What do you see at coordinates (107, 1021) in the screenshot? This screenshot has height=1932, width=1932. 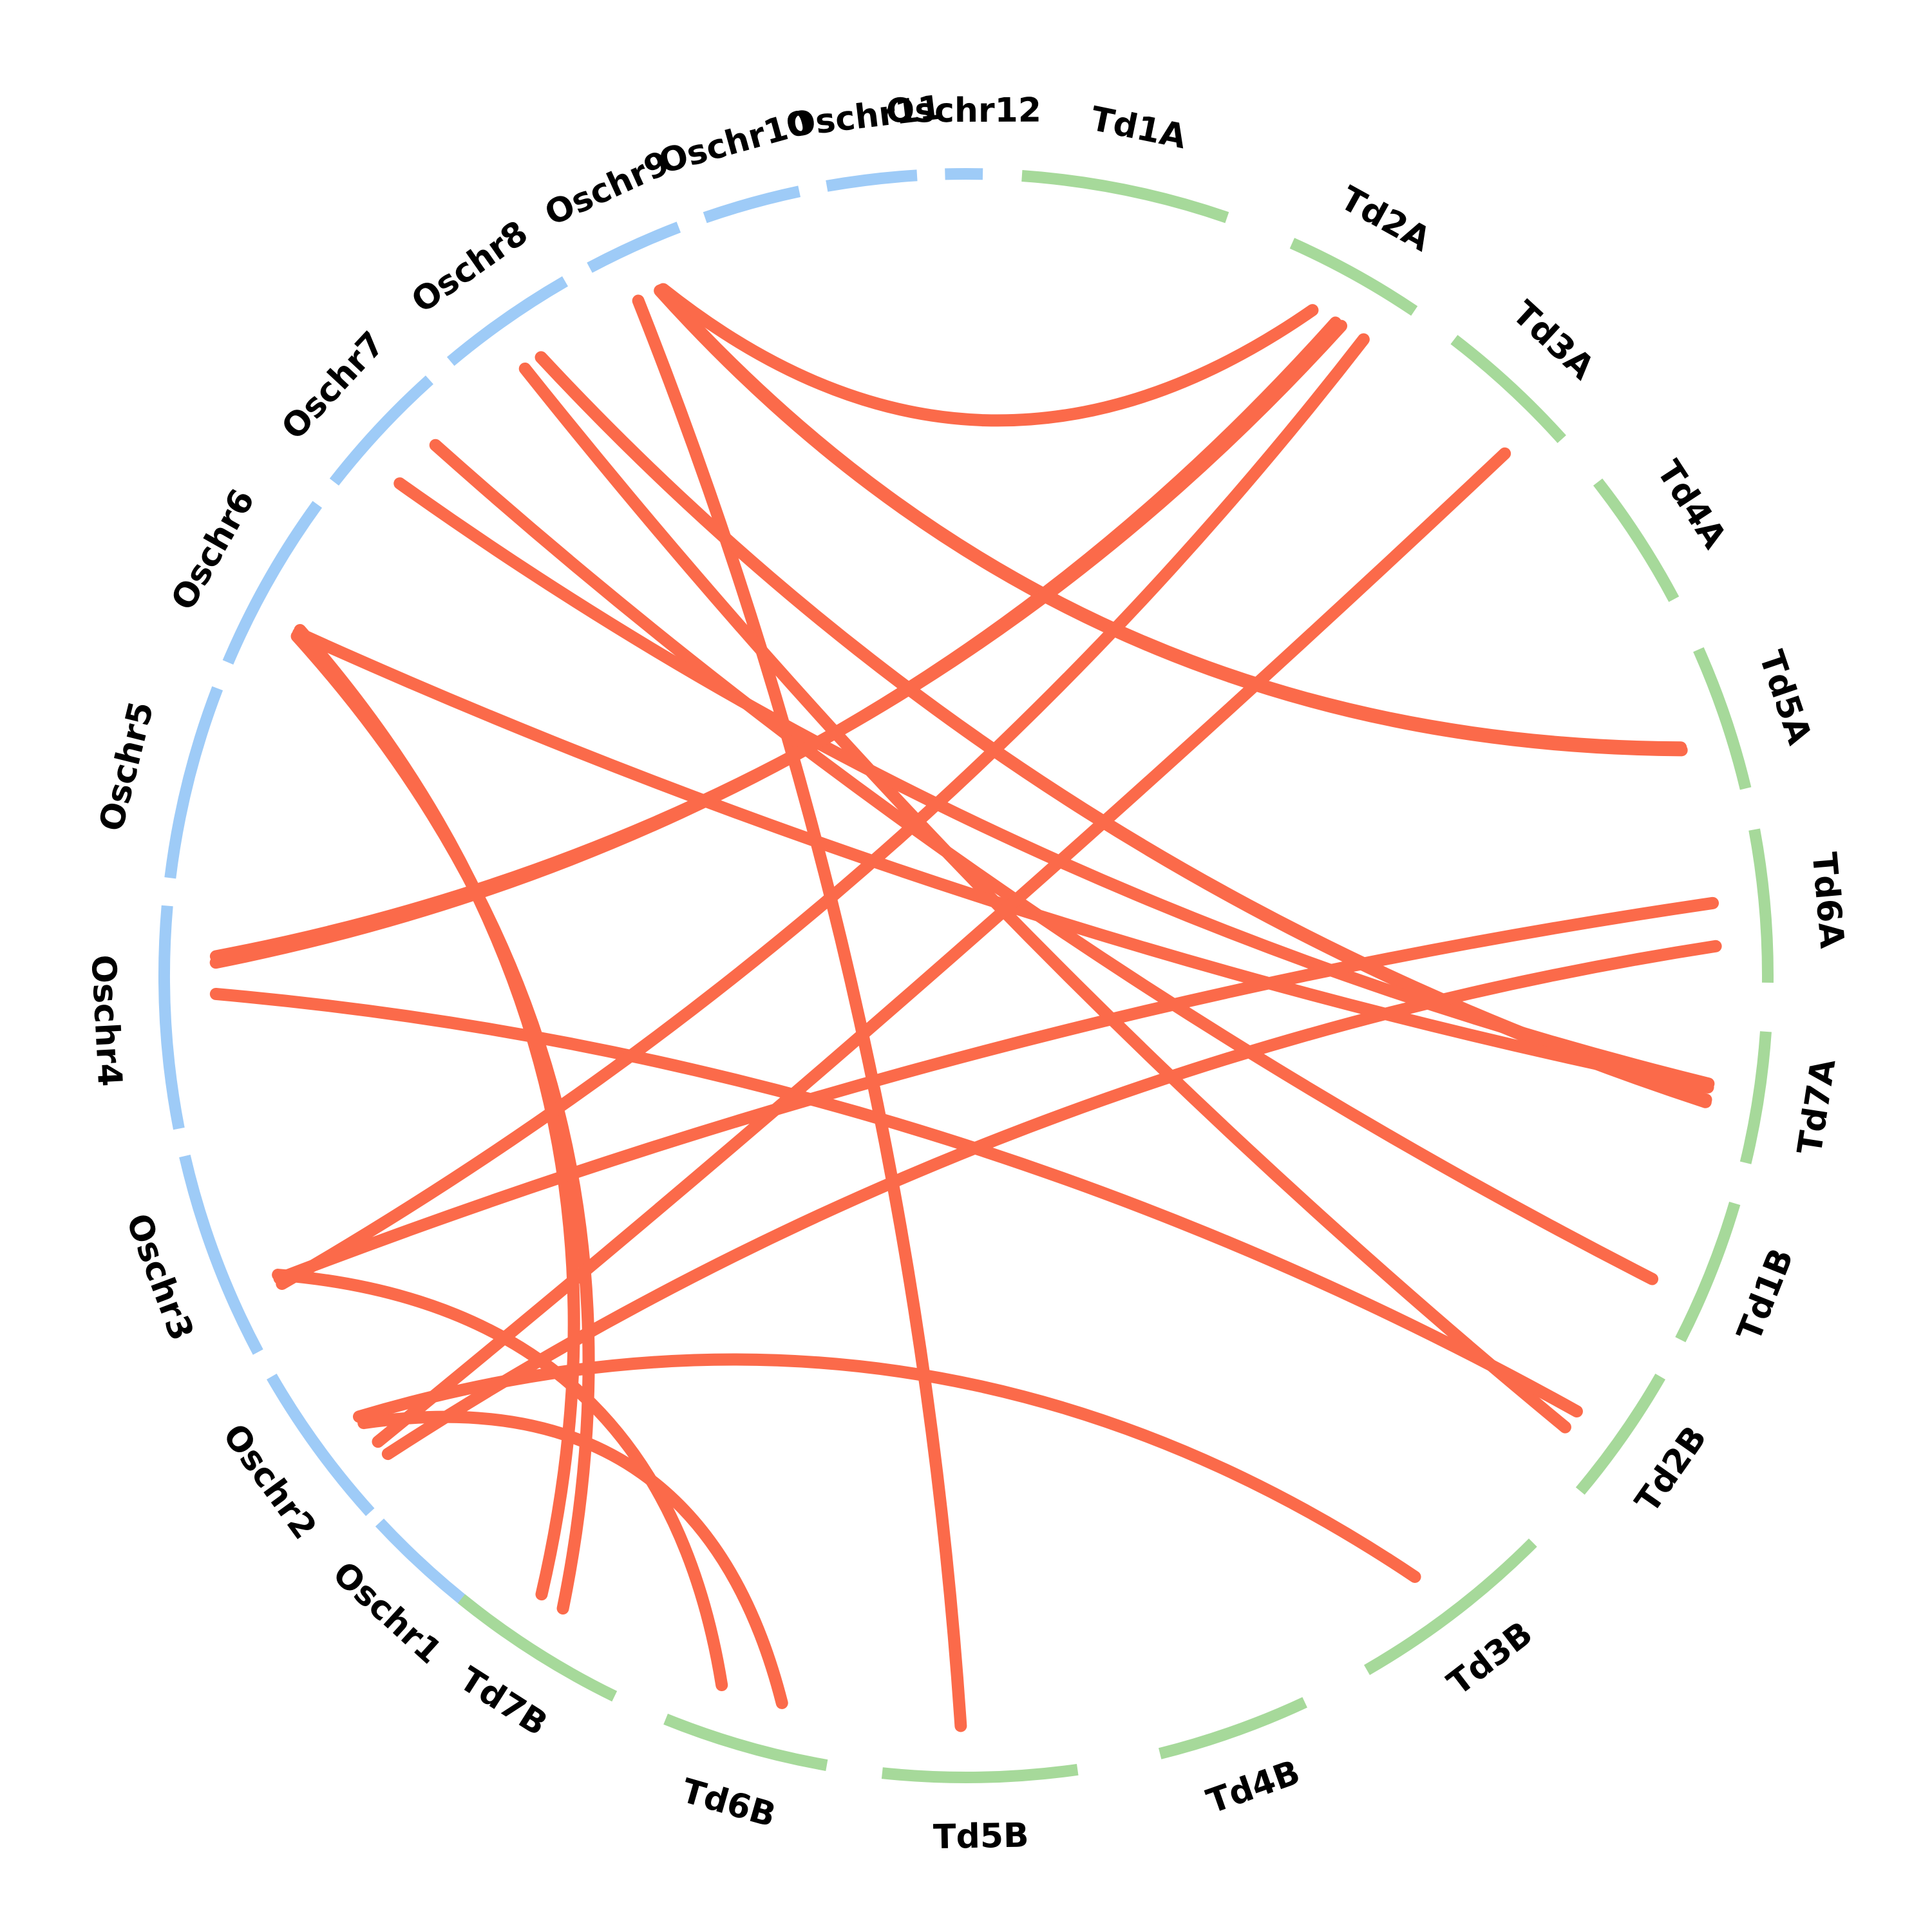 I see `chromosome-label-oschr4: Oschr4` at bounding box center [107, 1021].